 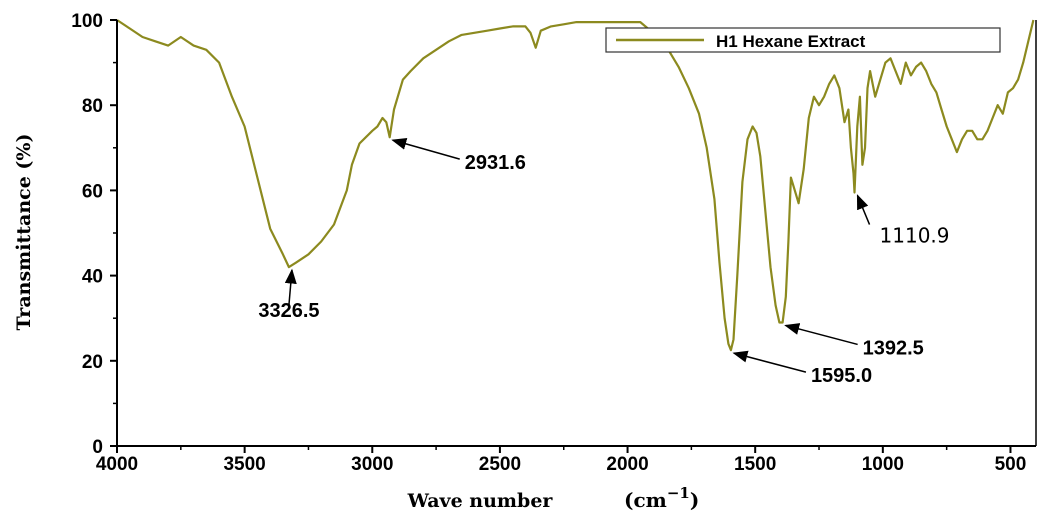 What do you see at coordinates (1011, 464) in the screenshot?
I see `x-tick-label: 500` at bounding box center [1011, 464].